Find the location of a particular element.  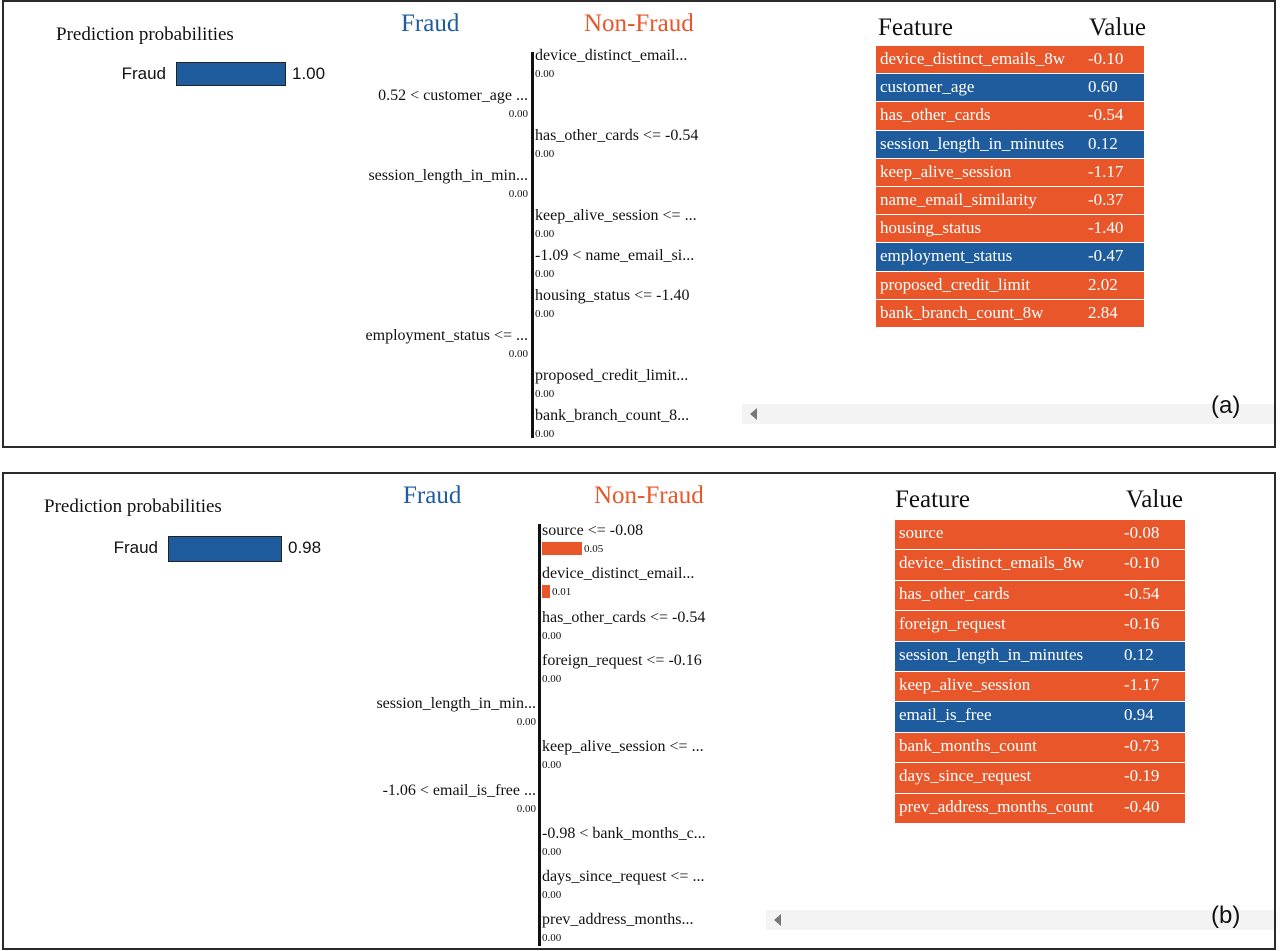

explanation-weight-value: 0.05 is located at coordinates (594, 549).